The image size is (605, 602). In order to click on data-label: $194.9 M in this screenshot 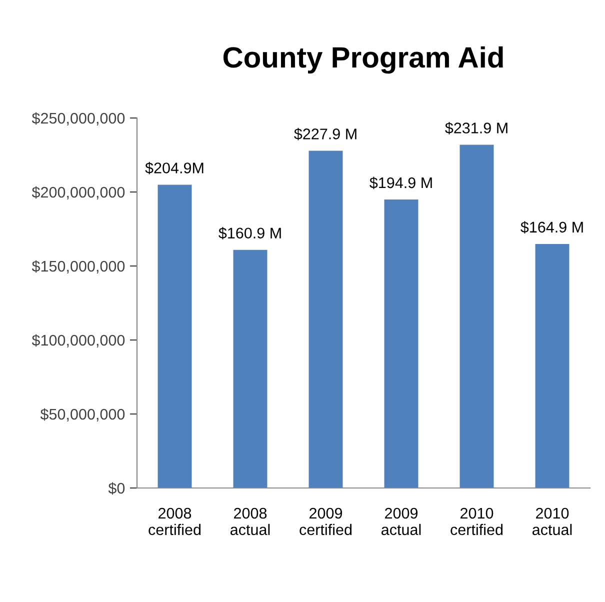, I will do `click(401, 183)`.